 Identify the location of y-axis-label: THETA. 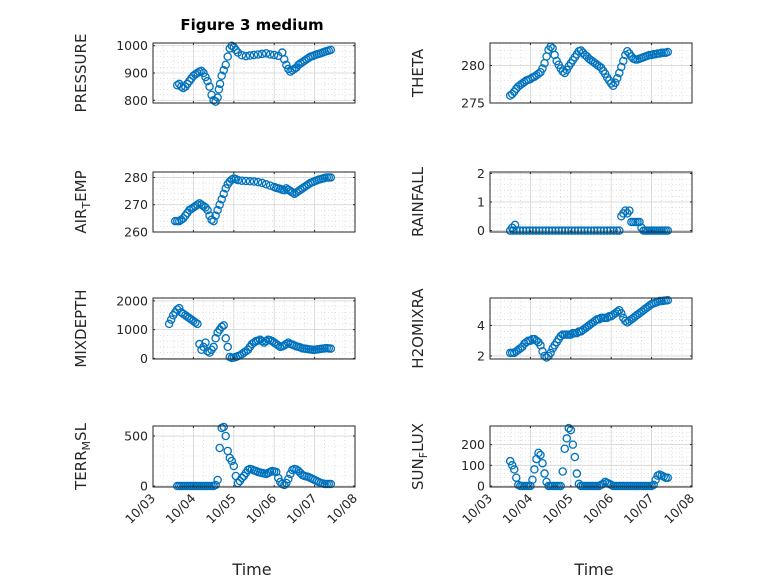
(418, 73).